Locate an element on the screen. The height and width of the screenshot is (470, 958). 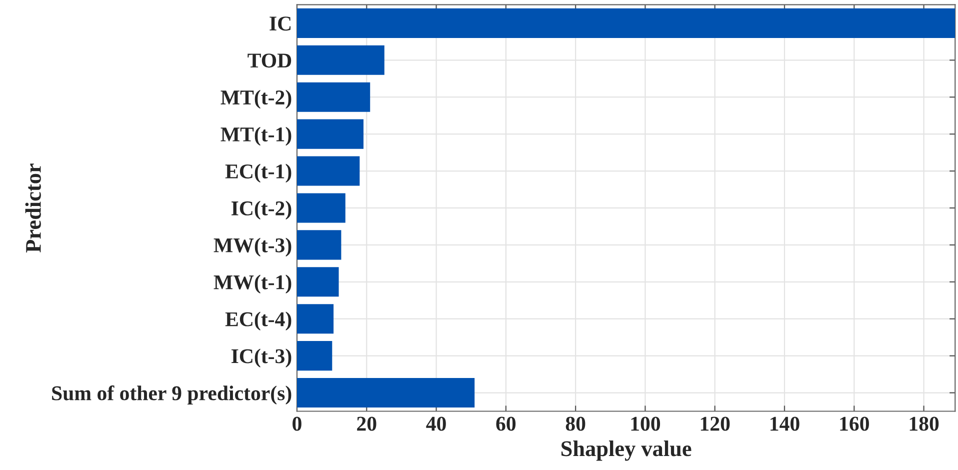
y-tick-label: IC is located at coordinates (280, 23).